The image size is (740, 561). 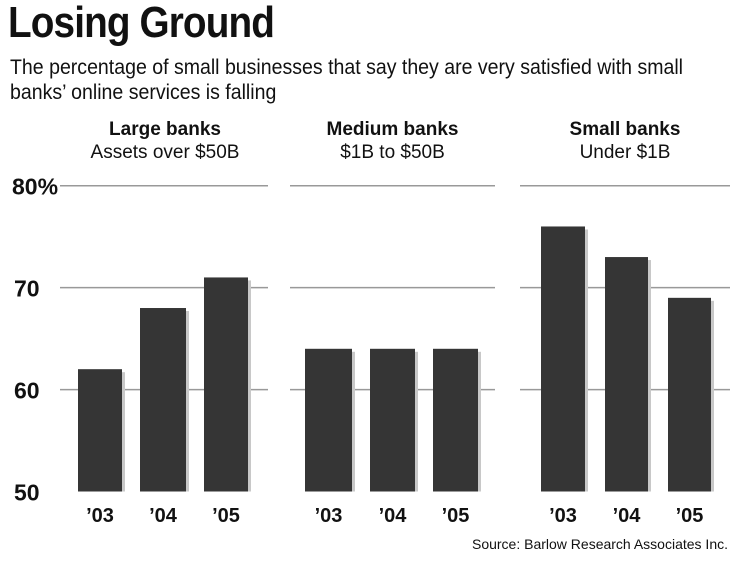 What do you see at coordinates (27, 391) in the screenshot?
I see `y-tick-label: 60` at bounding box center [27, 391].